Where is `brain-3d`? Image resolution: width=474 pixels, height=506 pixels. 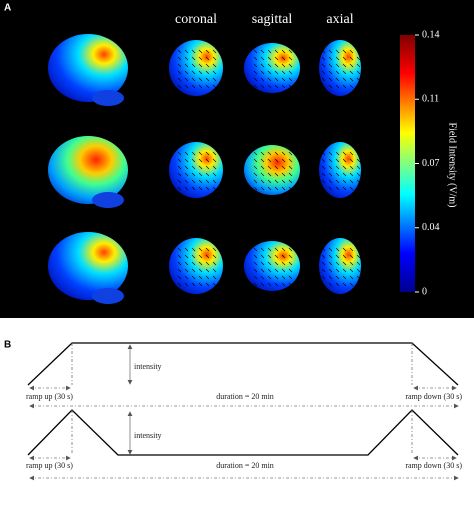 brain-3d is located at coordinates (88, 170).